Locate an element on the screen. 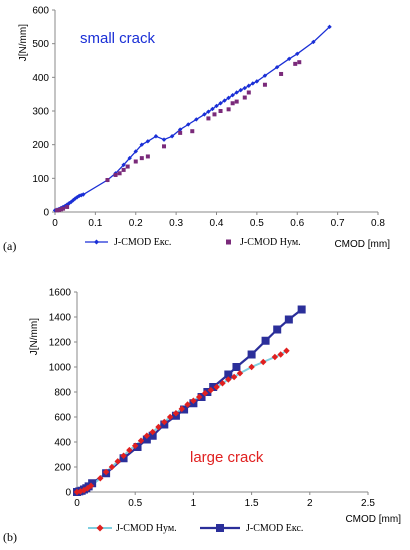 The height and width of the screenshot is (550, 410). x-tick-label: 2.5 is located at coordinates (368, 503).